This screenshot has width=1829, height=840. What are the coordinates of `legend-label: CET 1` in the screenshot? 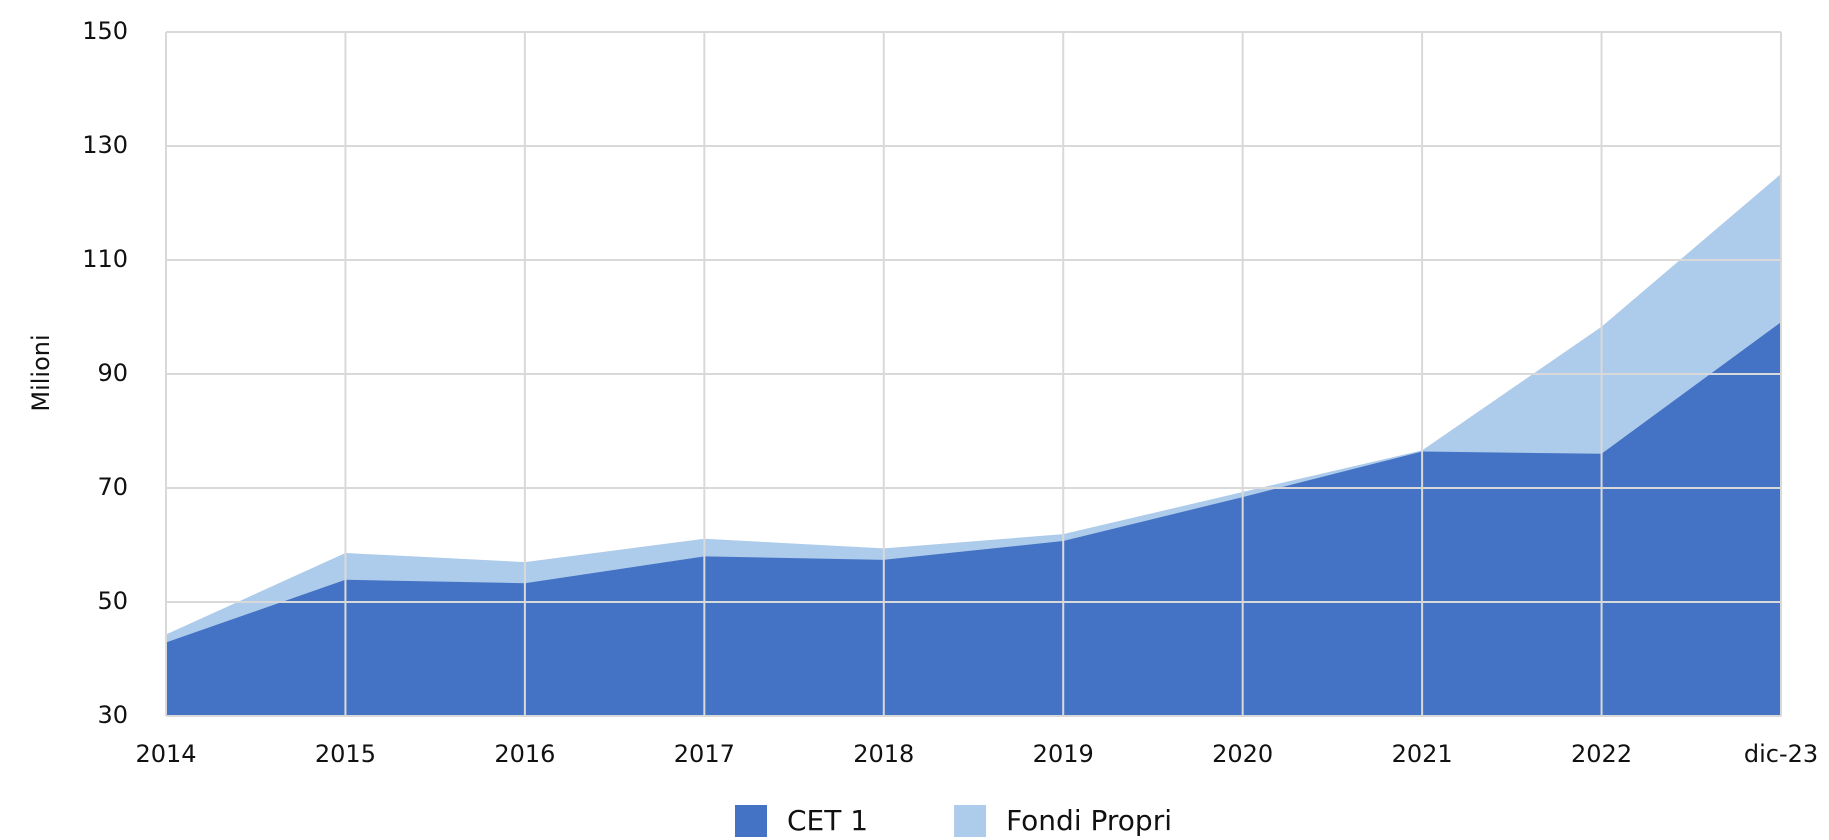 It's located at (827, 820).